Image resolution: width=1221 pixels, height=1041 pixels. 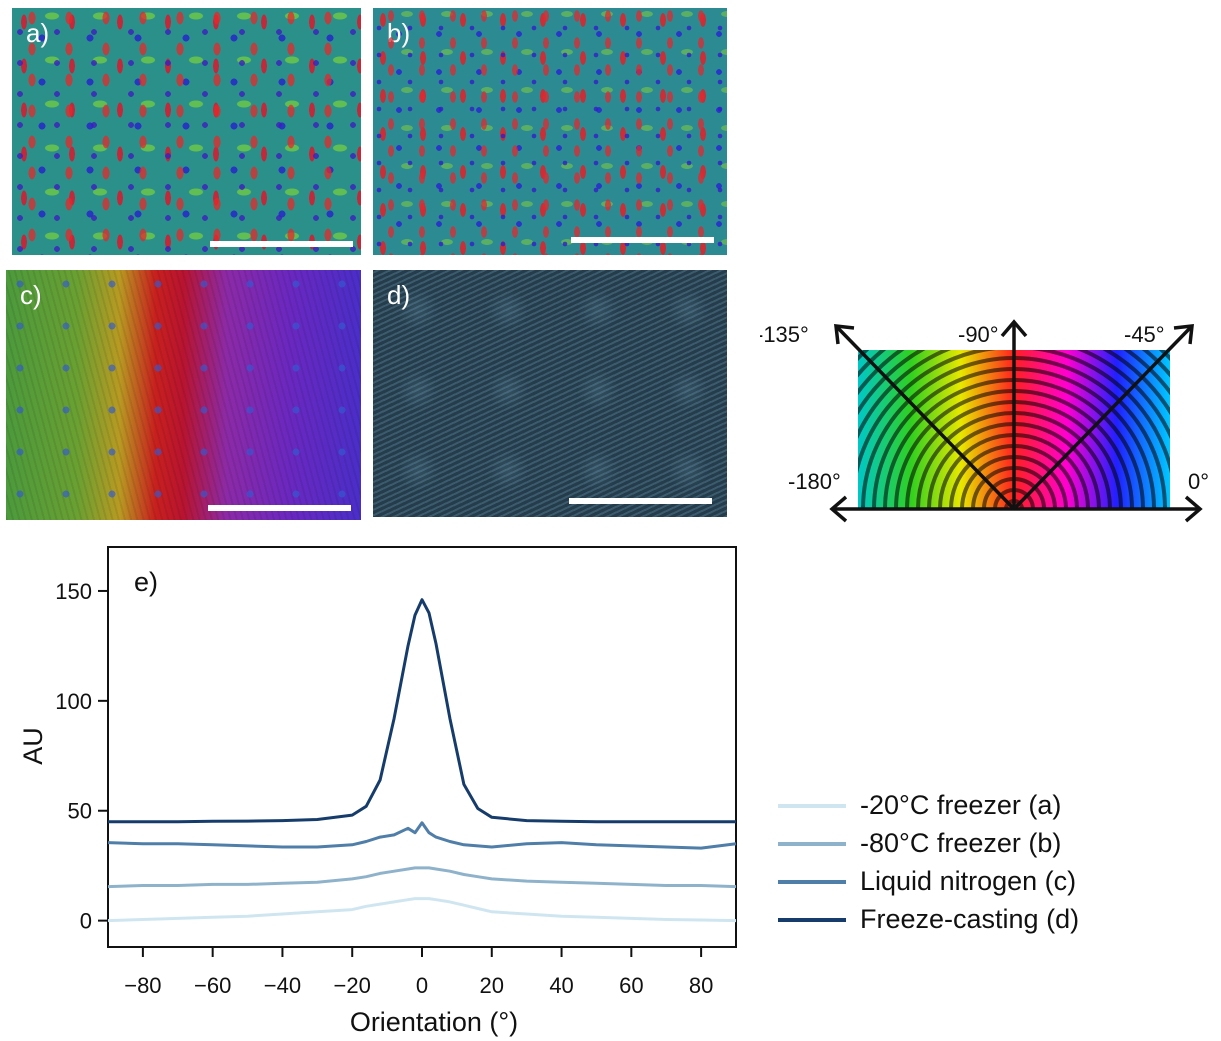 I want to click on micrograph-panel-b: b), so click(x=550, y=131).